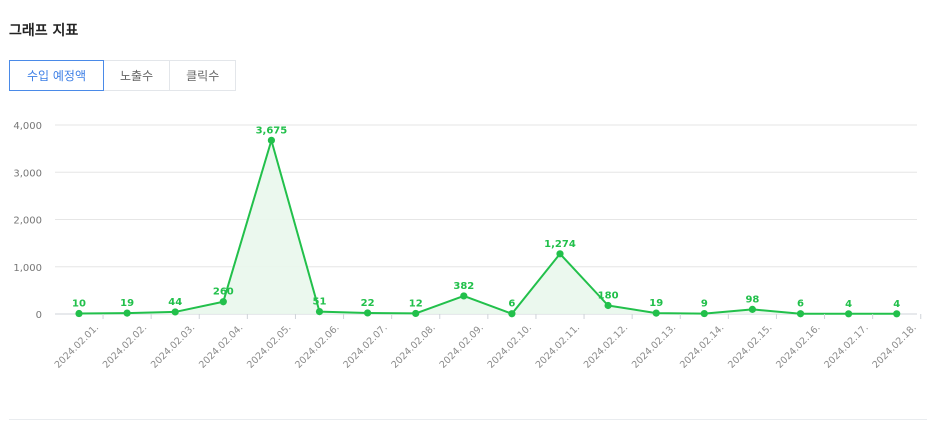  I want to click on y-tick-label: 4,000, so click(27, 126).